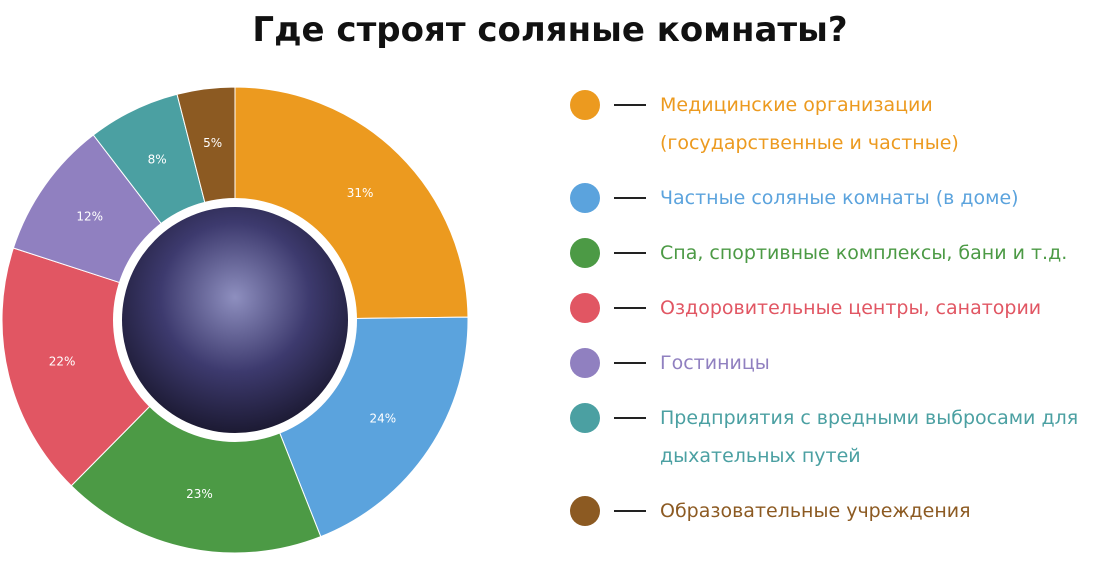  Describe the element at coordinates (550, 30) in the screenshot. I see `chart-title: Где строят соляные комнаты?` at that location.